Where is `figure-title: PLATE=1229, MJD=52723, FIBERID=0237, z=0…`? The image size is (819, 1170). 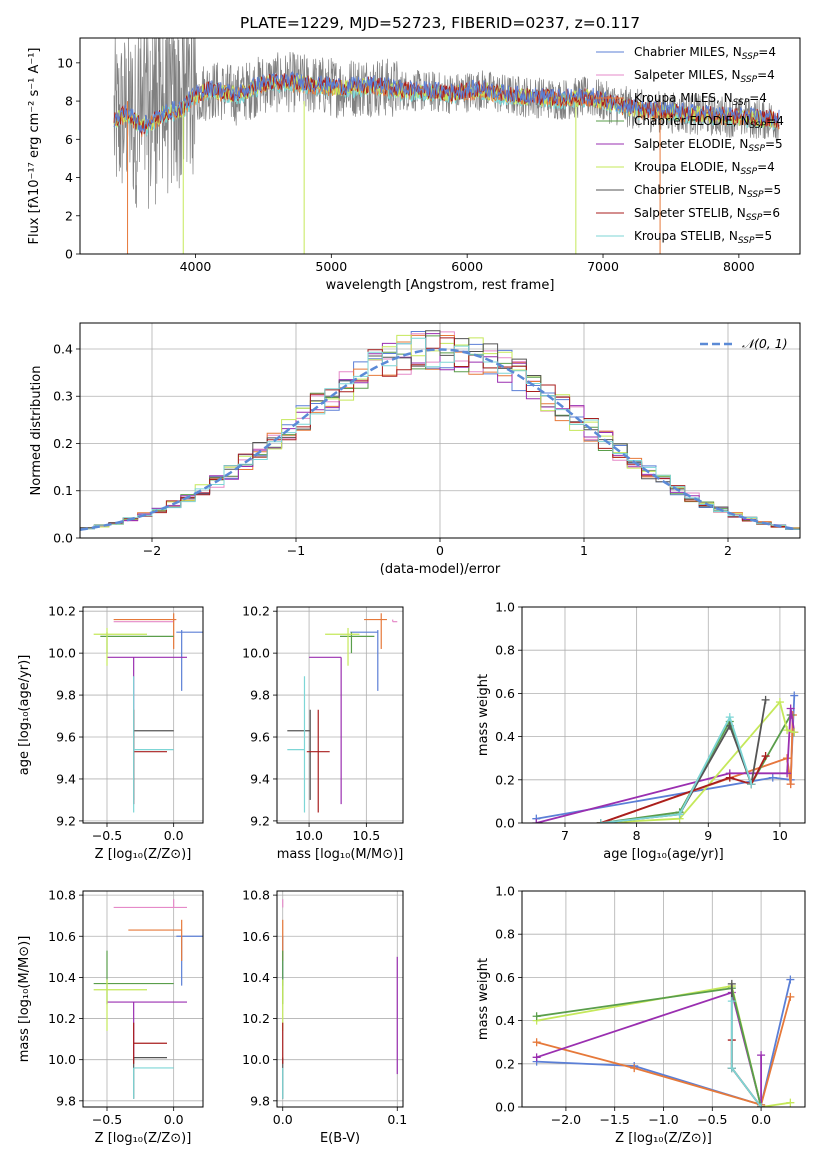 figure-title: PLATE=1229, MJD=52723, FIBERID=0237, z=0… is located at coordinates (440, 23).